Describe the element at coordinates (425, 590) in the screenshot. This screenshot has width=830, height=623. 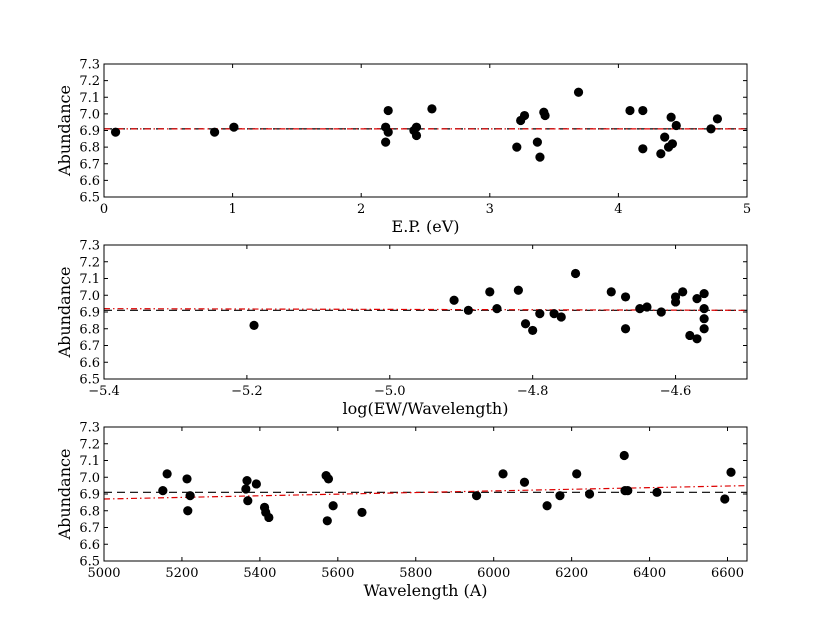
I see `wavelength-x-axis-label: Wavelength (A)` at that location.